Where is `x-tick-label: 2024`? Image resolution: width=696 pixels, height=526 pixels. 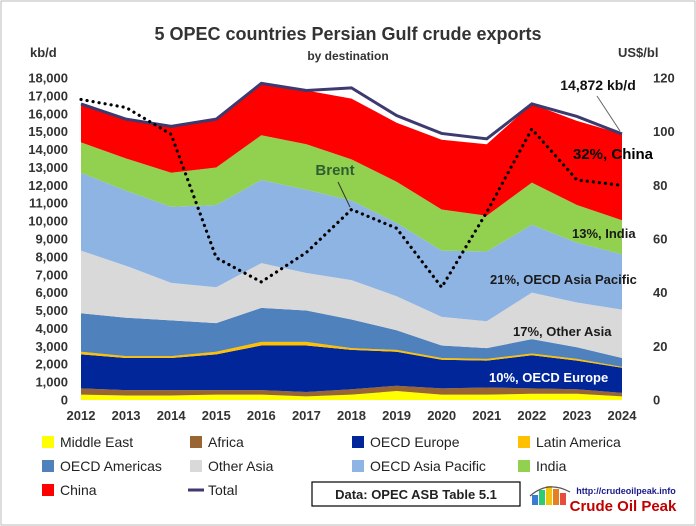
x-tick-label: 2024 is located at coordinates (623, 415).